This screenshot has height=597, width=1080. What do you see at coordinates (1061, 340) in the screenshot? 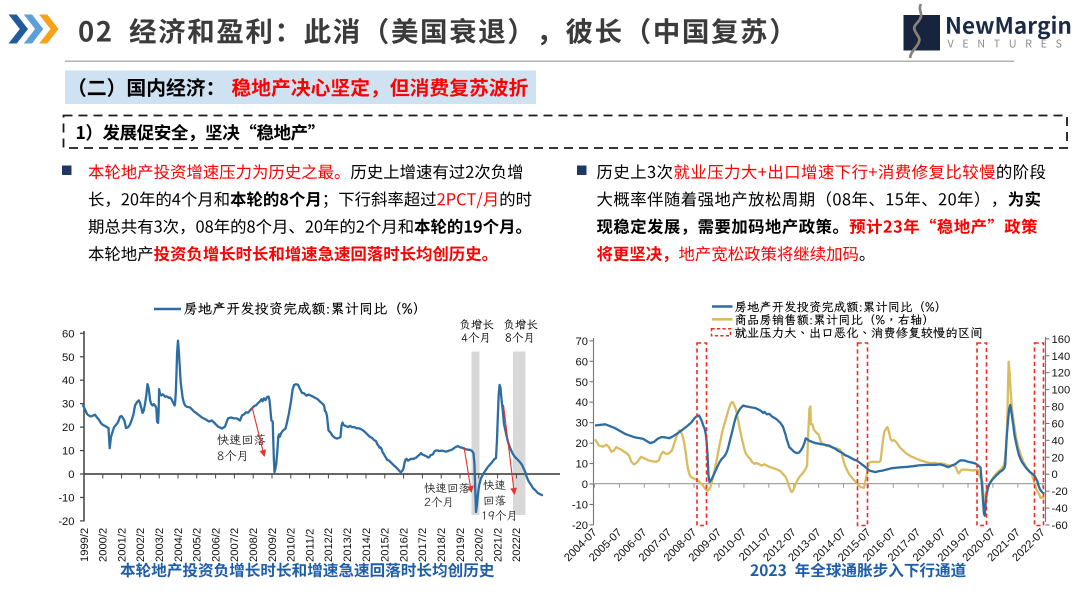
I see `svg-text: 160` at bounding box center [1061, 340].